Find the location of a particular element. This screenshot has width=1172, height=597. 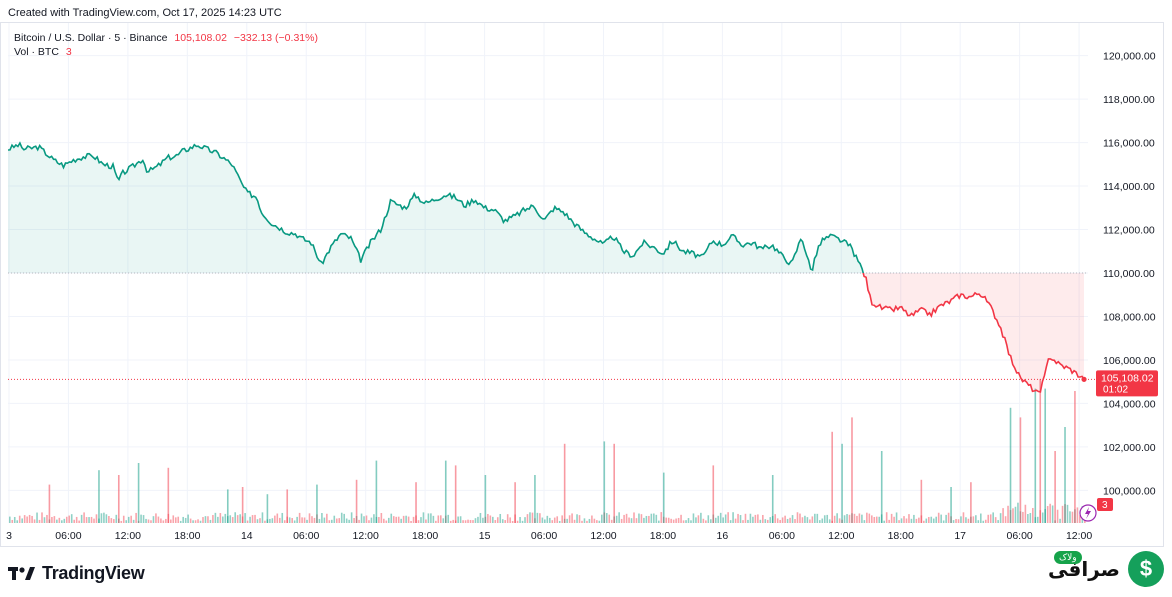

last-price-dot is located at coordinates (1084, 379).